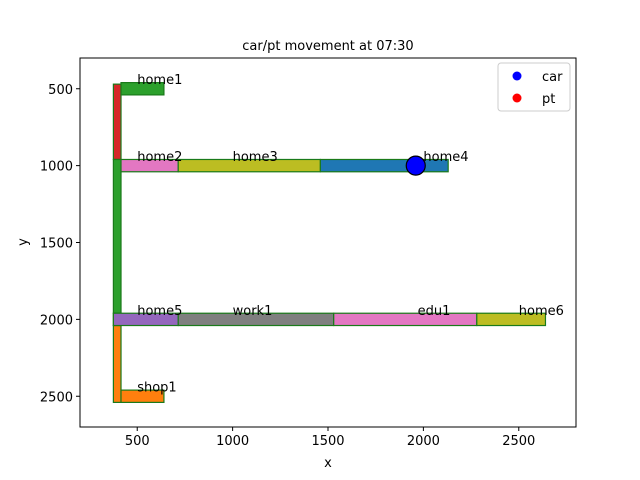  What do you see at coordinates (157, 388) in the screenshot?
I see `place-label: shop1` at bounding box center [157, 388].